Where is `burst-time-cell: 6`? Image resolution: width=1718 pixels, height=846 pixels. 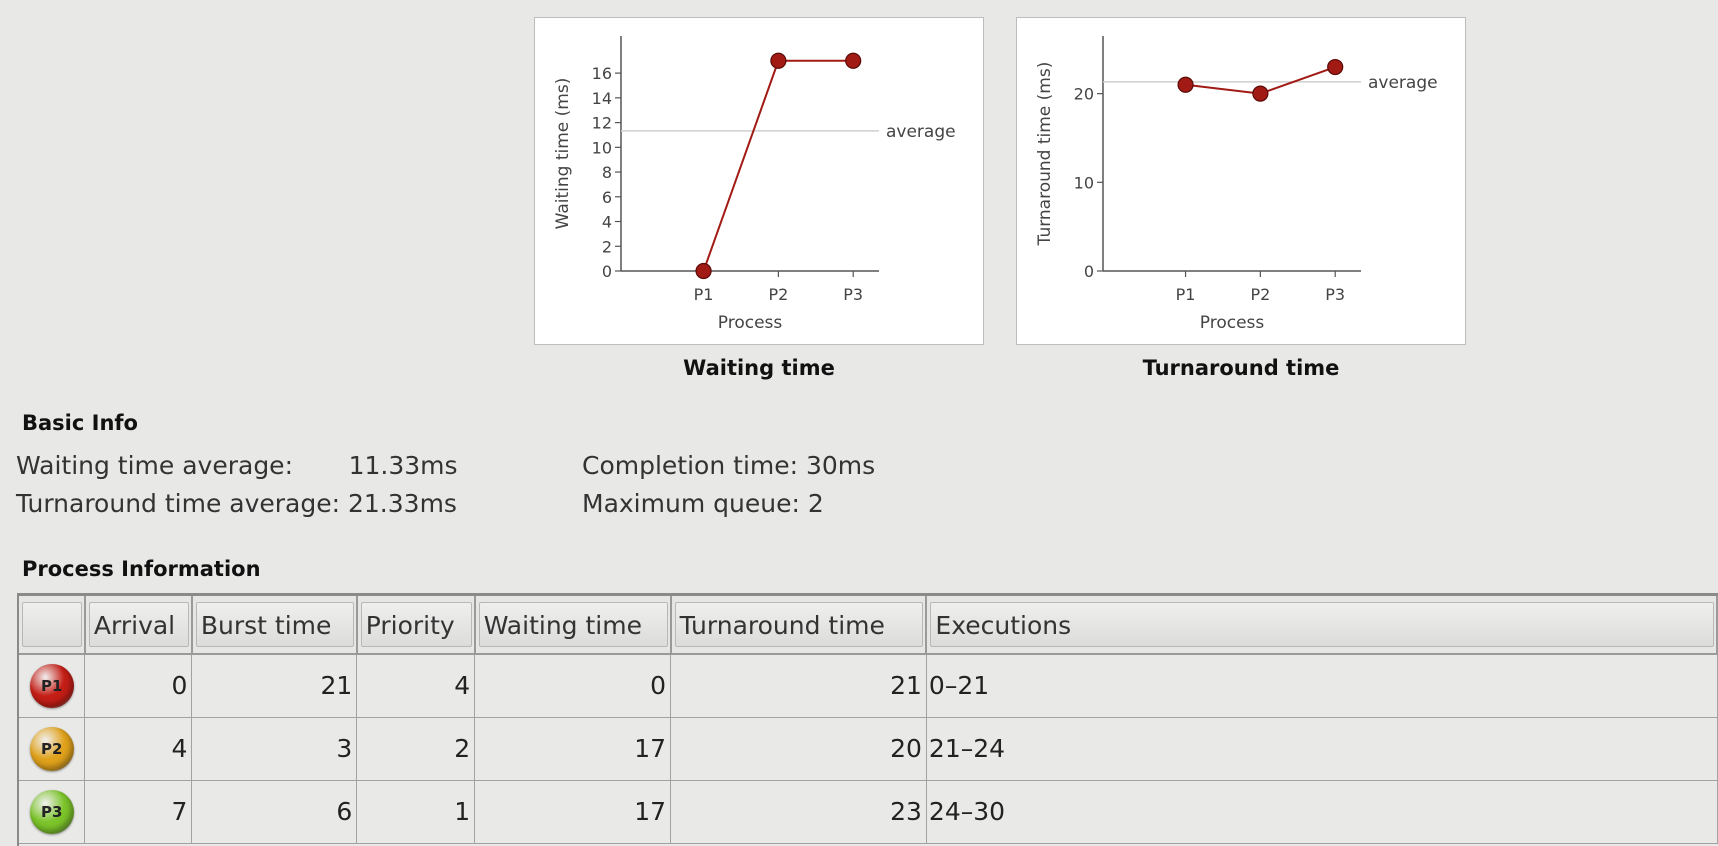
burst-time-cell: 6 is located at coordinates (274, 812).